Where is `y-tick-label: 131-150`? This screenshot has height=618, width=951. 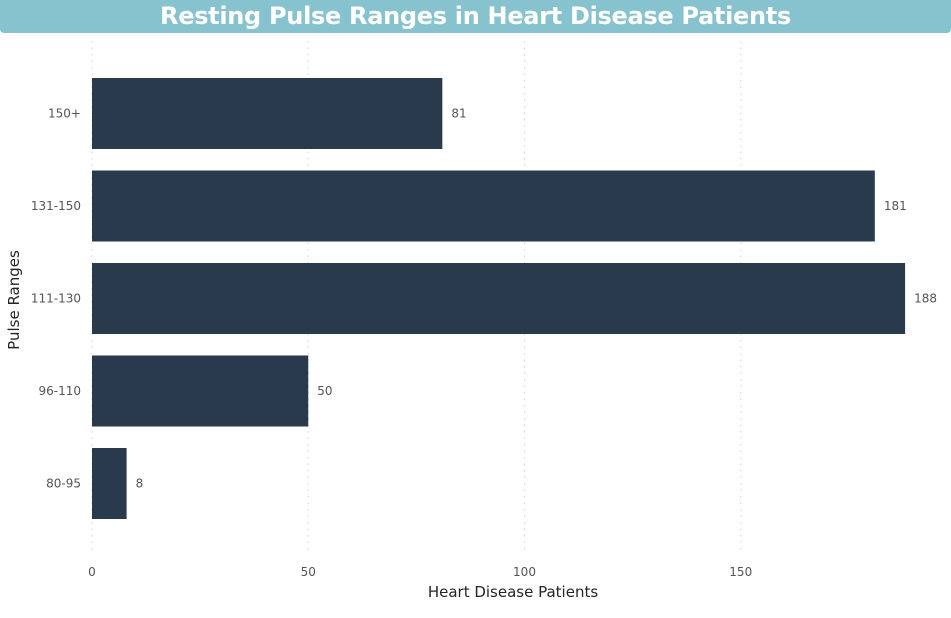 y-tick-label: 131-150 is located at coordinates (56, 206).